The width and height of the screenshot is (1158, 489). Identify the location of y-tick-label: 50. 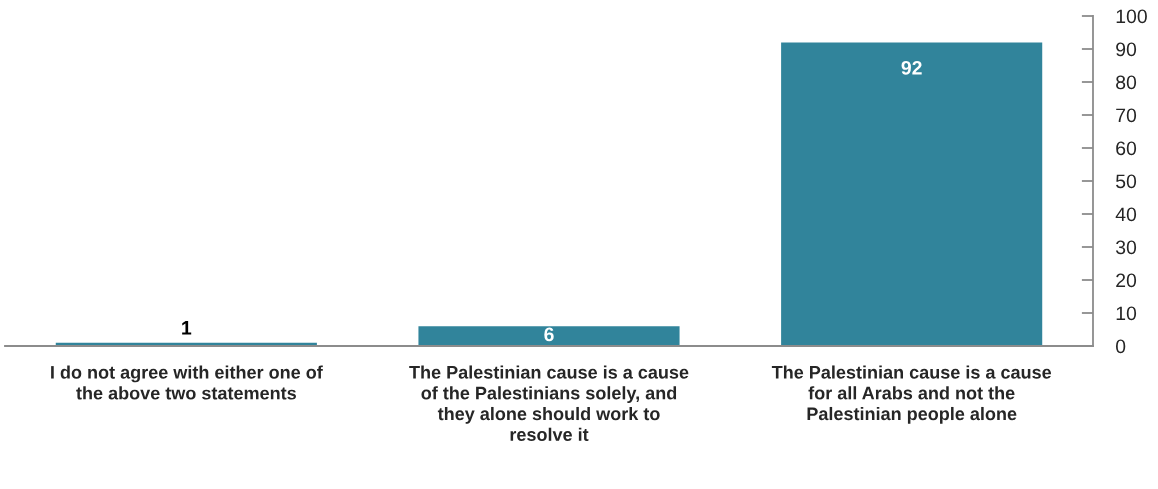
(1126, 181).